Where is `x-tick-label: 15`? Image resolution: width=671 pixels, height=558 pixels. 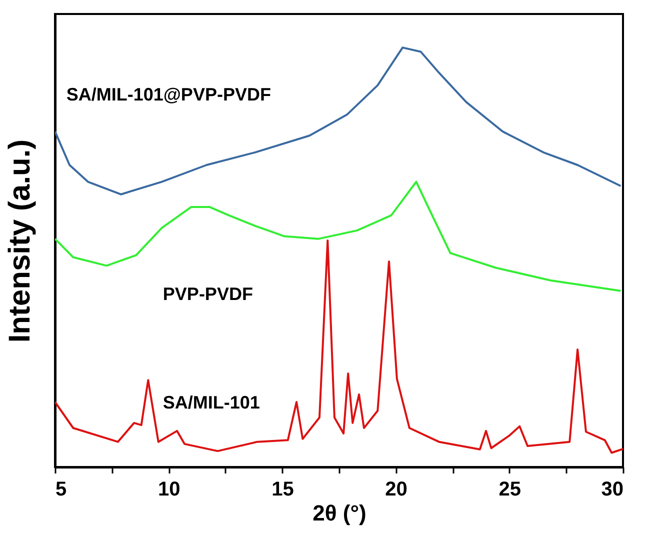
x-tick-label: 15 is located at coordinates (283, 489).